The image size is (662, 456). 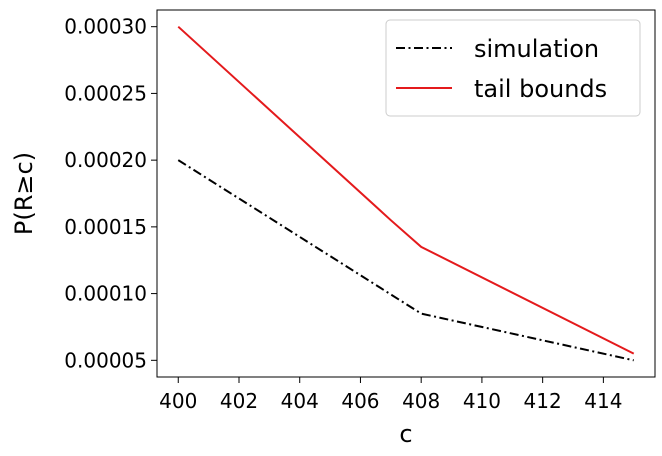 What do you see at coordinates (178, 401) in the screenshot?
I see `x-tick-label: 400` at bounding box center [178, 401].